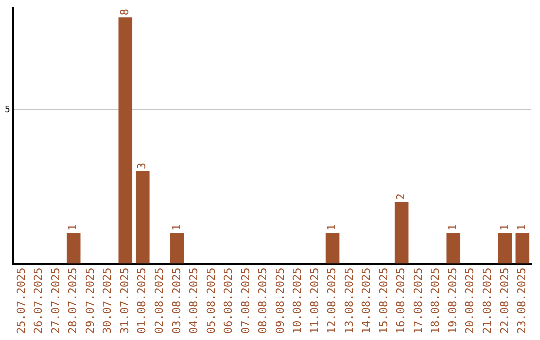  What do you see at coordinates (332, 301) in the screenshot?
I see `x-tick-label: 12.08.2025` at bounding box center [332, 301].